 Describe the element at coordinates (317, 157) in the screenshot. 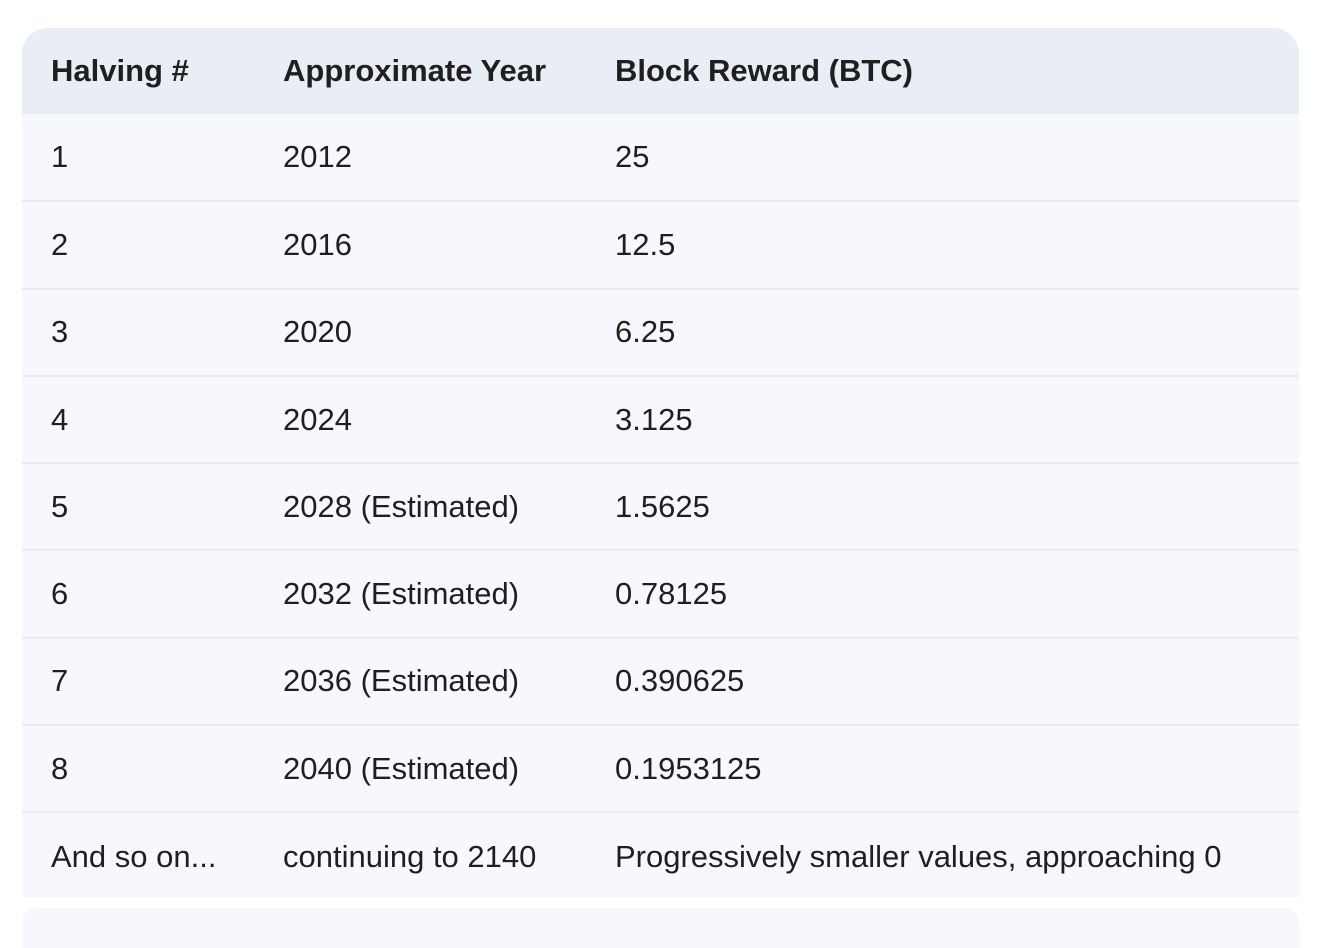

I see `cell-year: 2012` at that location.